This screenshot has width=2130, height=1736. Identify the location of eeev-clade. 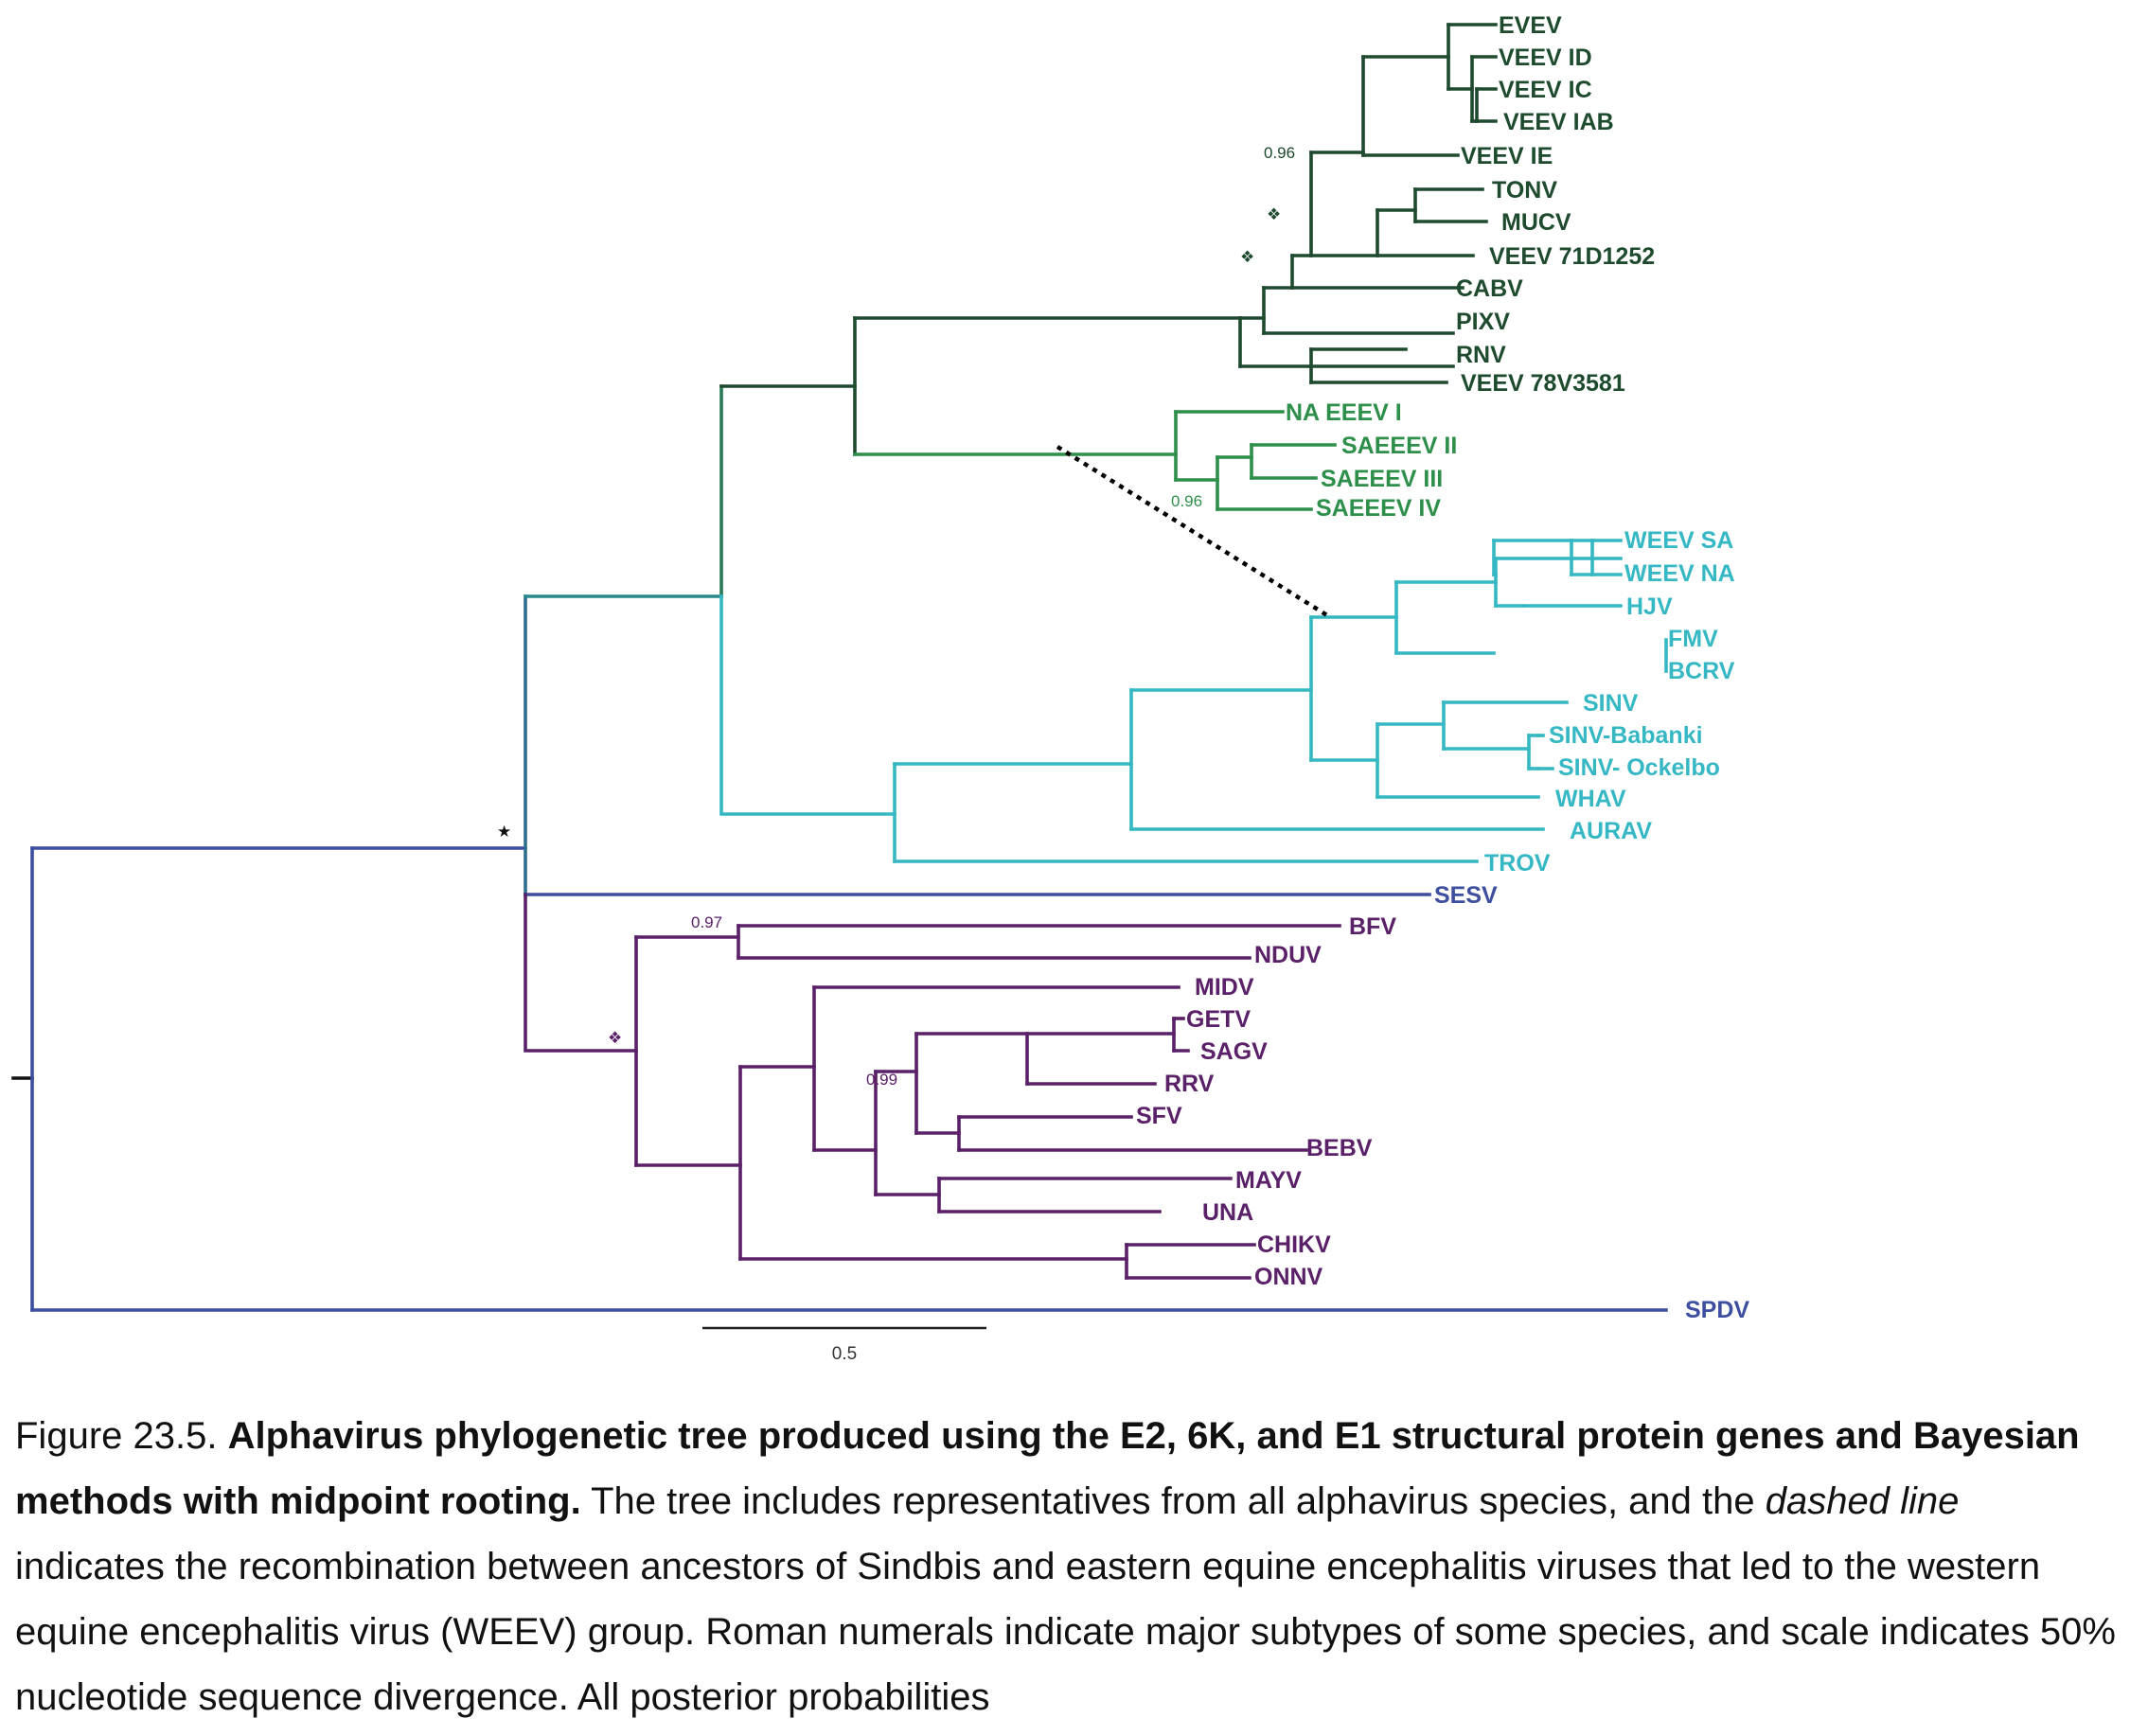
(1255, 460).